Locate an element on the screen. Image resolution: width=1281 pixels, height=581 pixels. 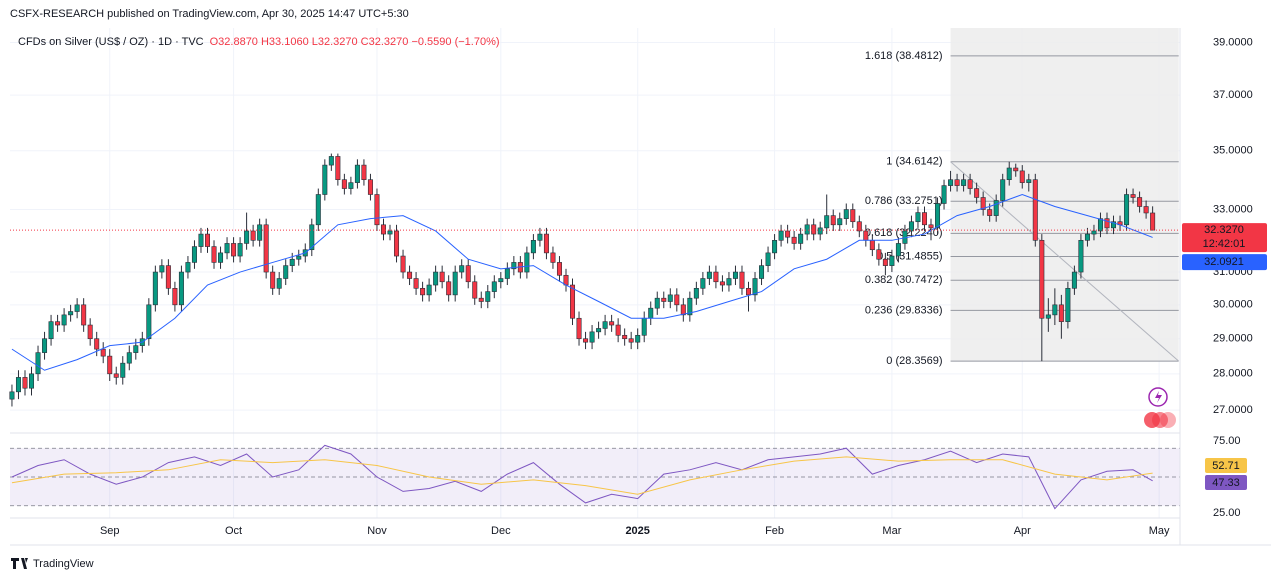
y-tick-label: 27.0000 is located at coordinates (1233, 410).